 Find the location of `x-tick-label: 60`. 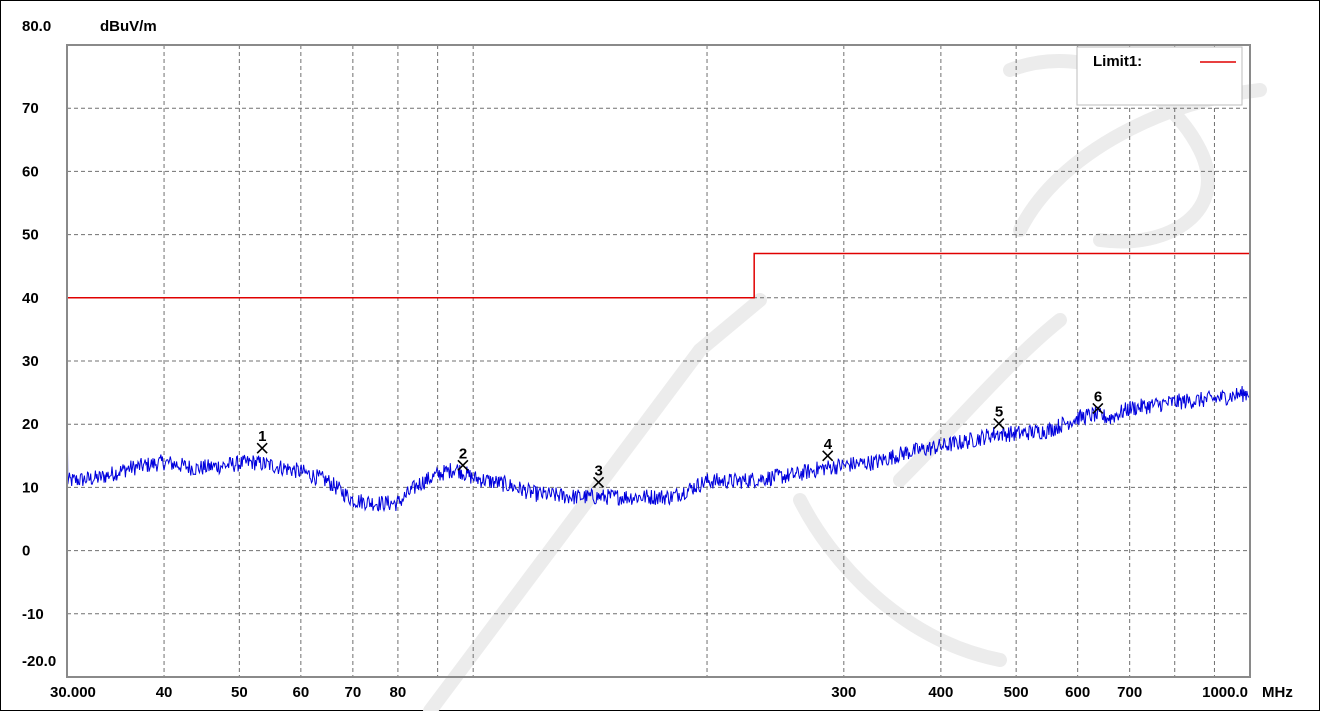

x-tick-label: 60 is located at coordinates (301, 692).